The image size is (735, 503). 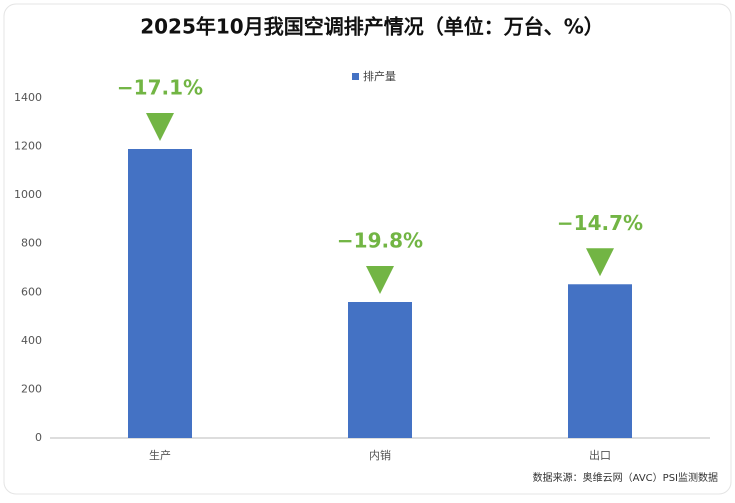 I want to click on legend-label: 排产量, so click(x=379, y=76).